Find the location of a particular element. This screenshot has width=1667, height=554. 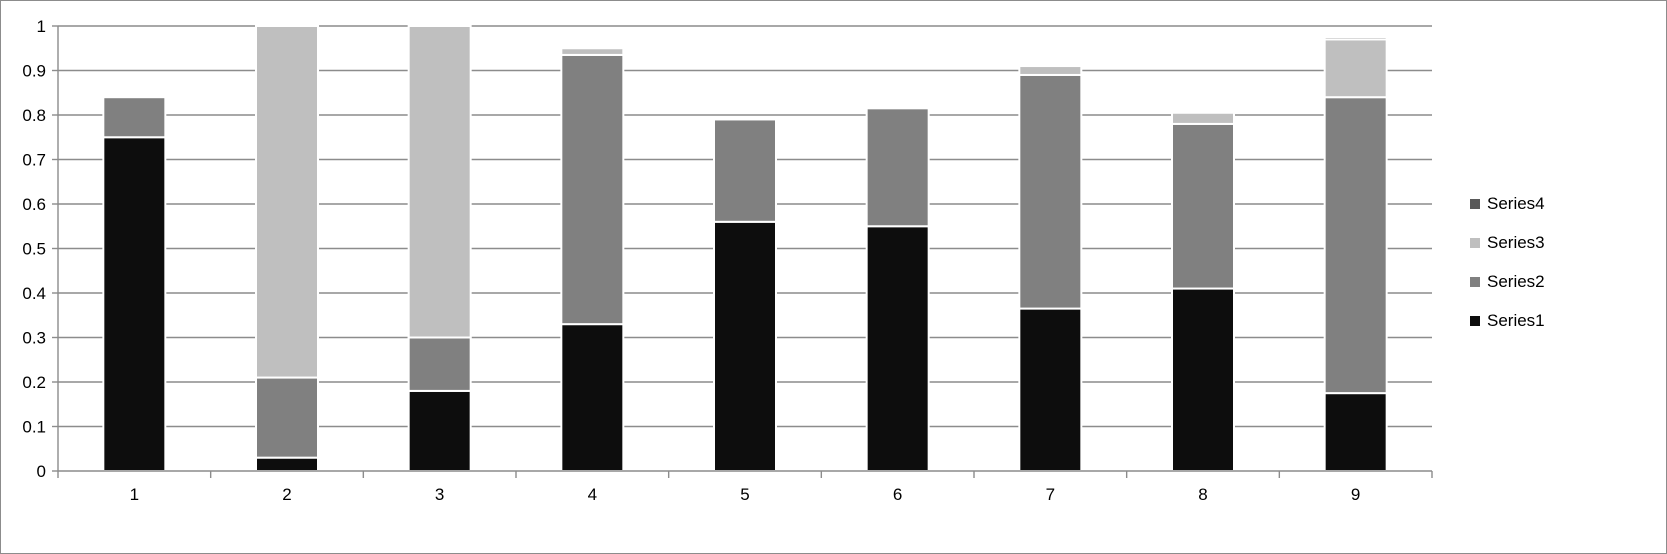

y-tick-label: 0.7 is located at coordinates (34, 160).